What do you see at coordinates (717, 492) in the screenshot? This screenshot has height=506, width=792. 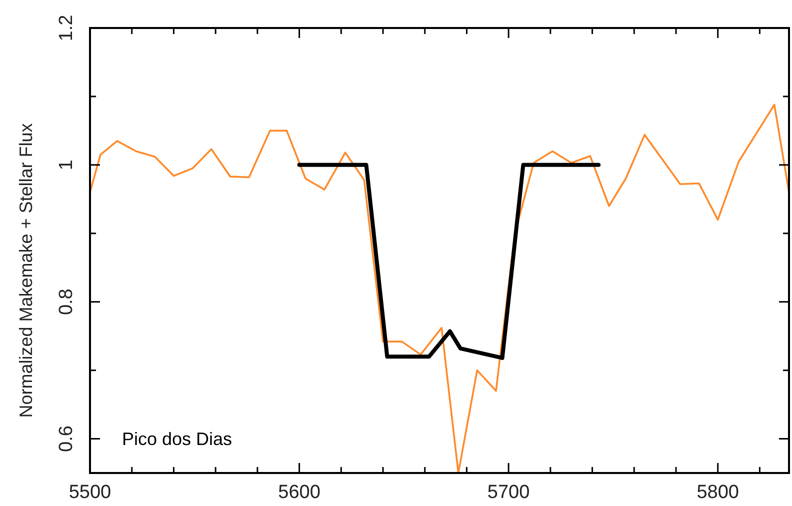 I see `x-tick-label: 5800` at bounding box center [717, 492].